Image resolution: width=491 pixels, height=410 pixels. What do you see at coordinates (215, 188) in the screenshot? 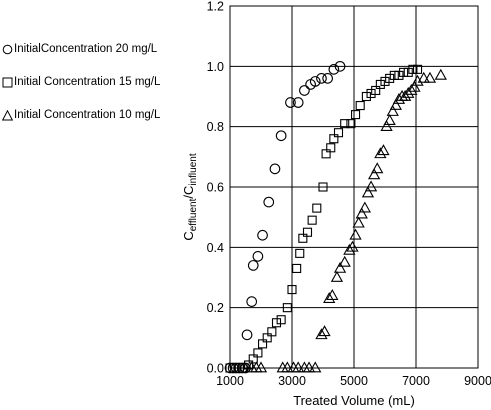
I see `y-tick-label: 0.6` at bounding box center [215, 188].